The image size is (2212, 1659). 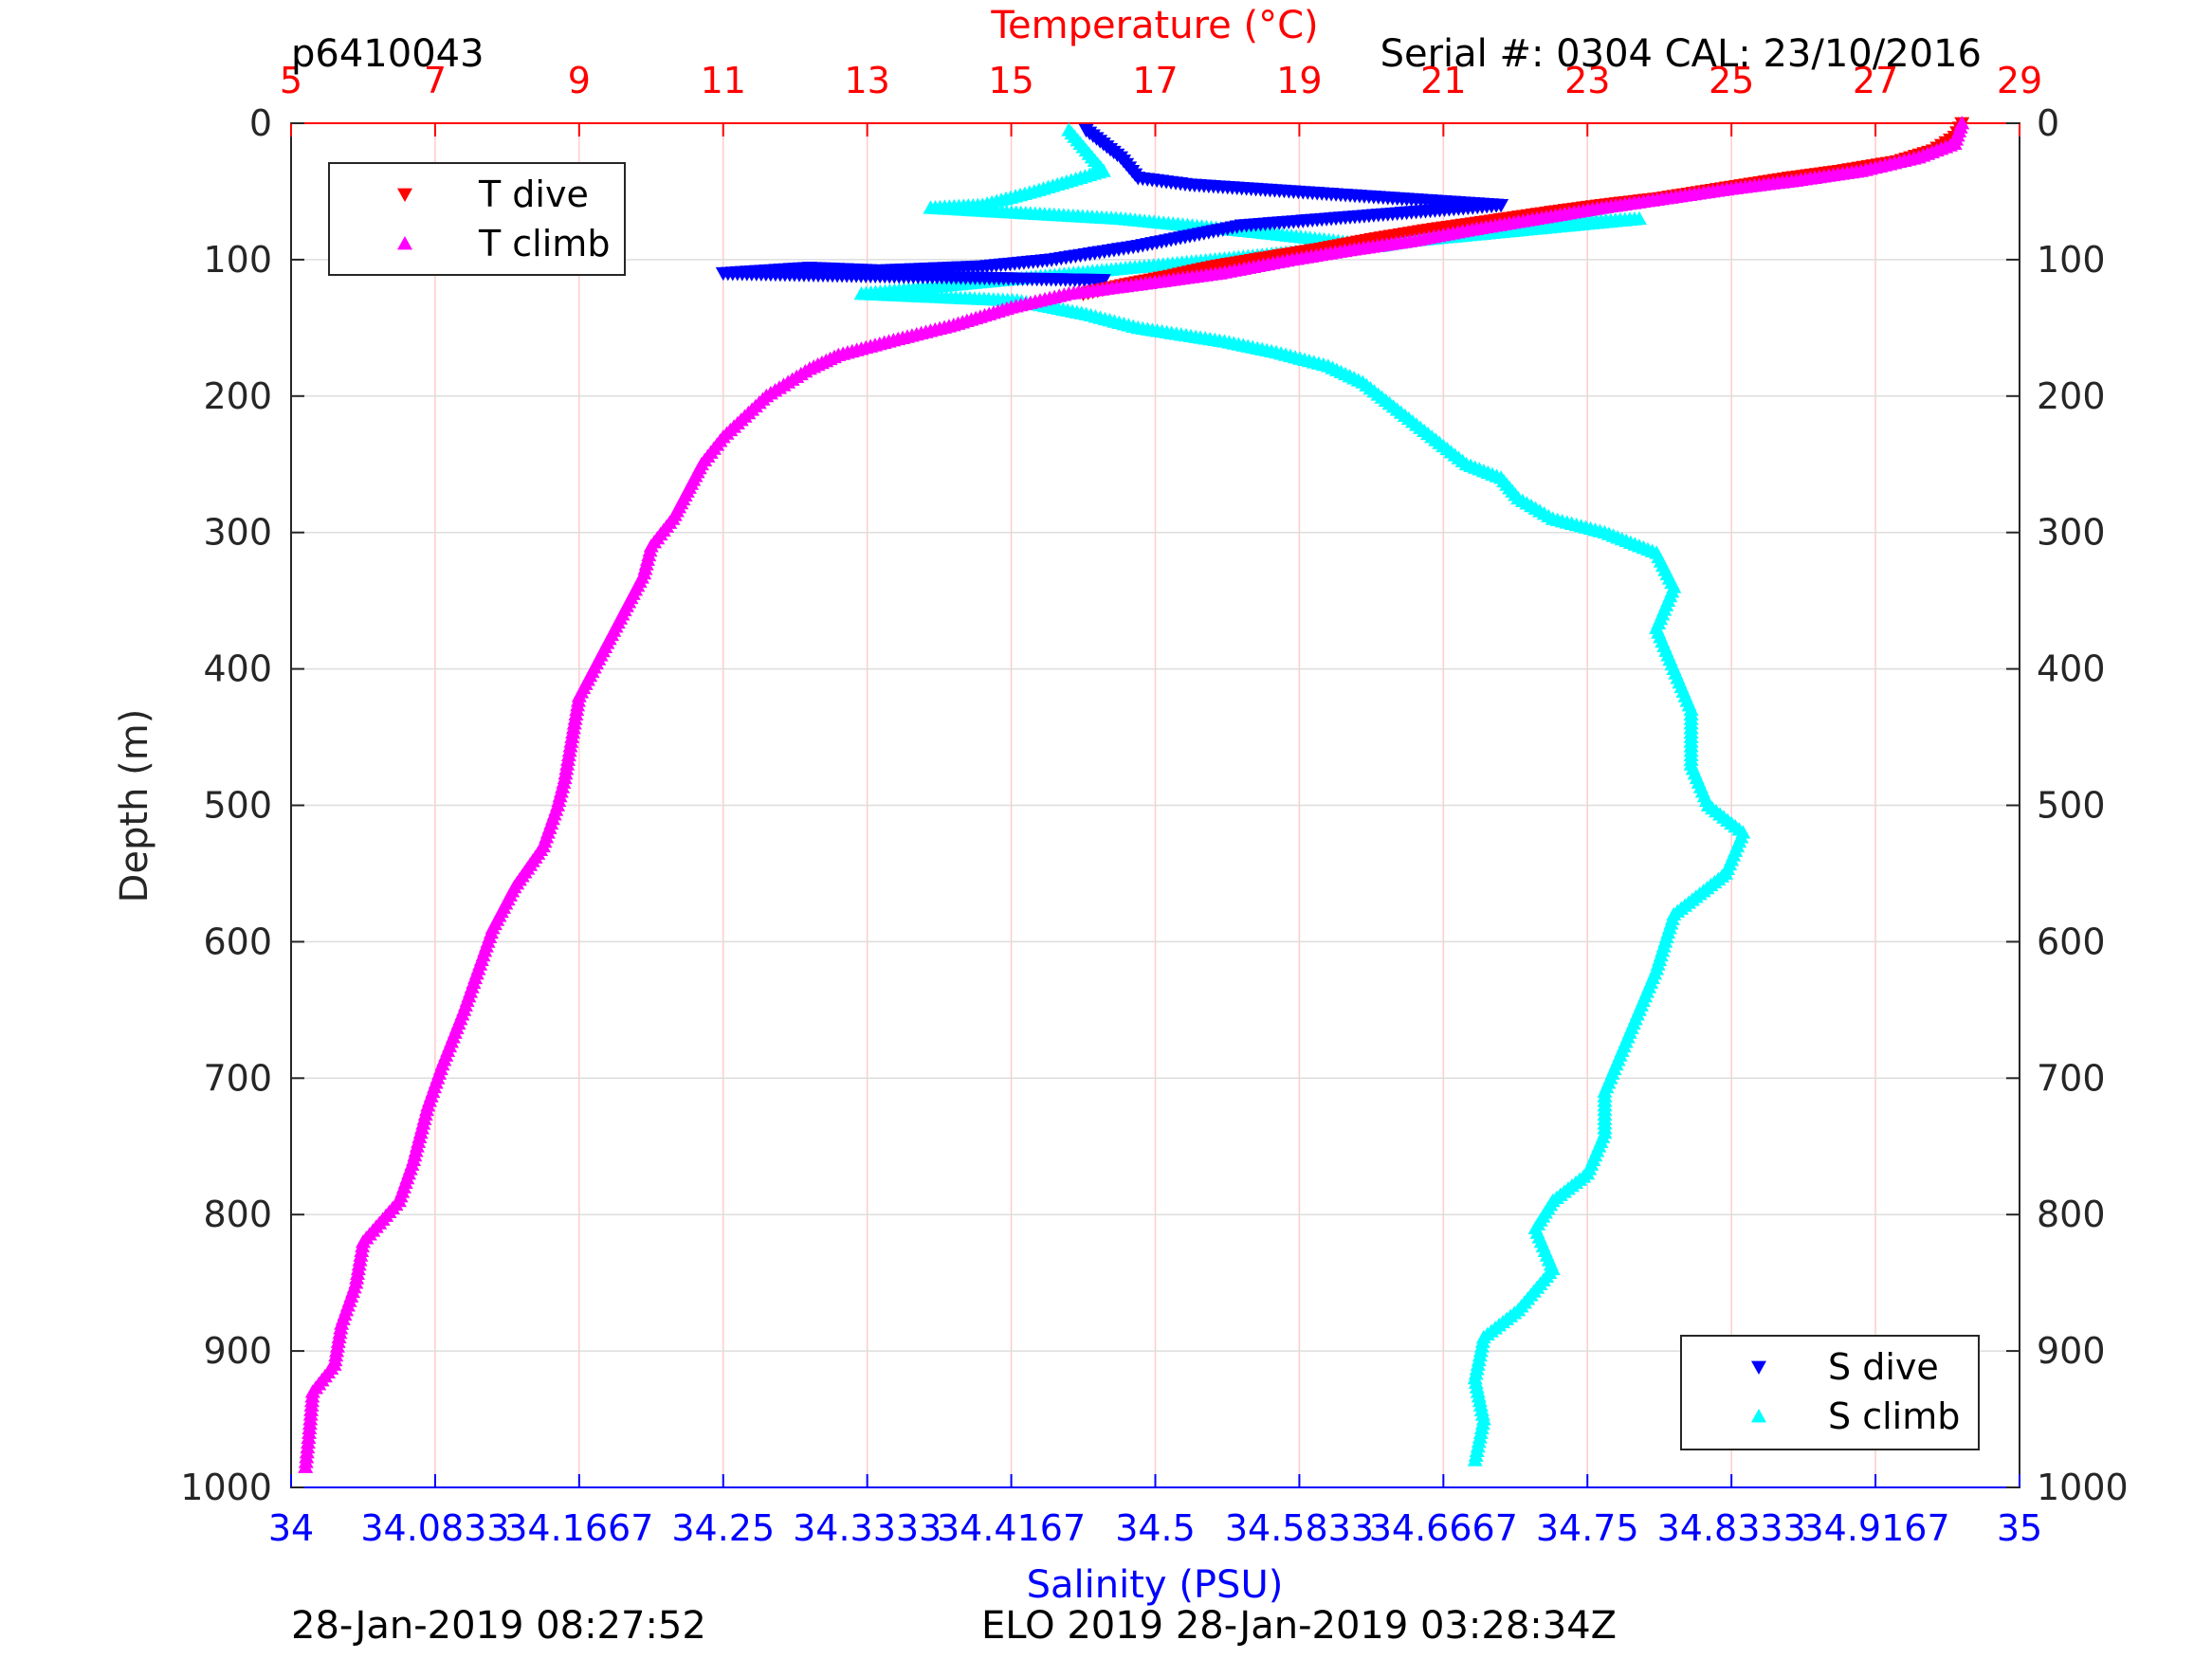 I want to click on depth-tick-label-left: 0, so click(x=260, y=123).